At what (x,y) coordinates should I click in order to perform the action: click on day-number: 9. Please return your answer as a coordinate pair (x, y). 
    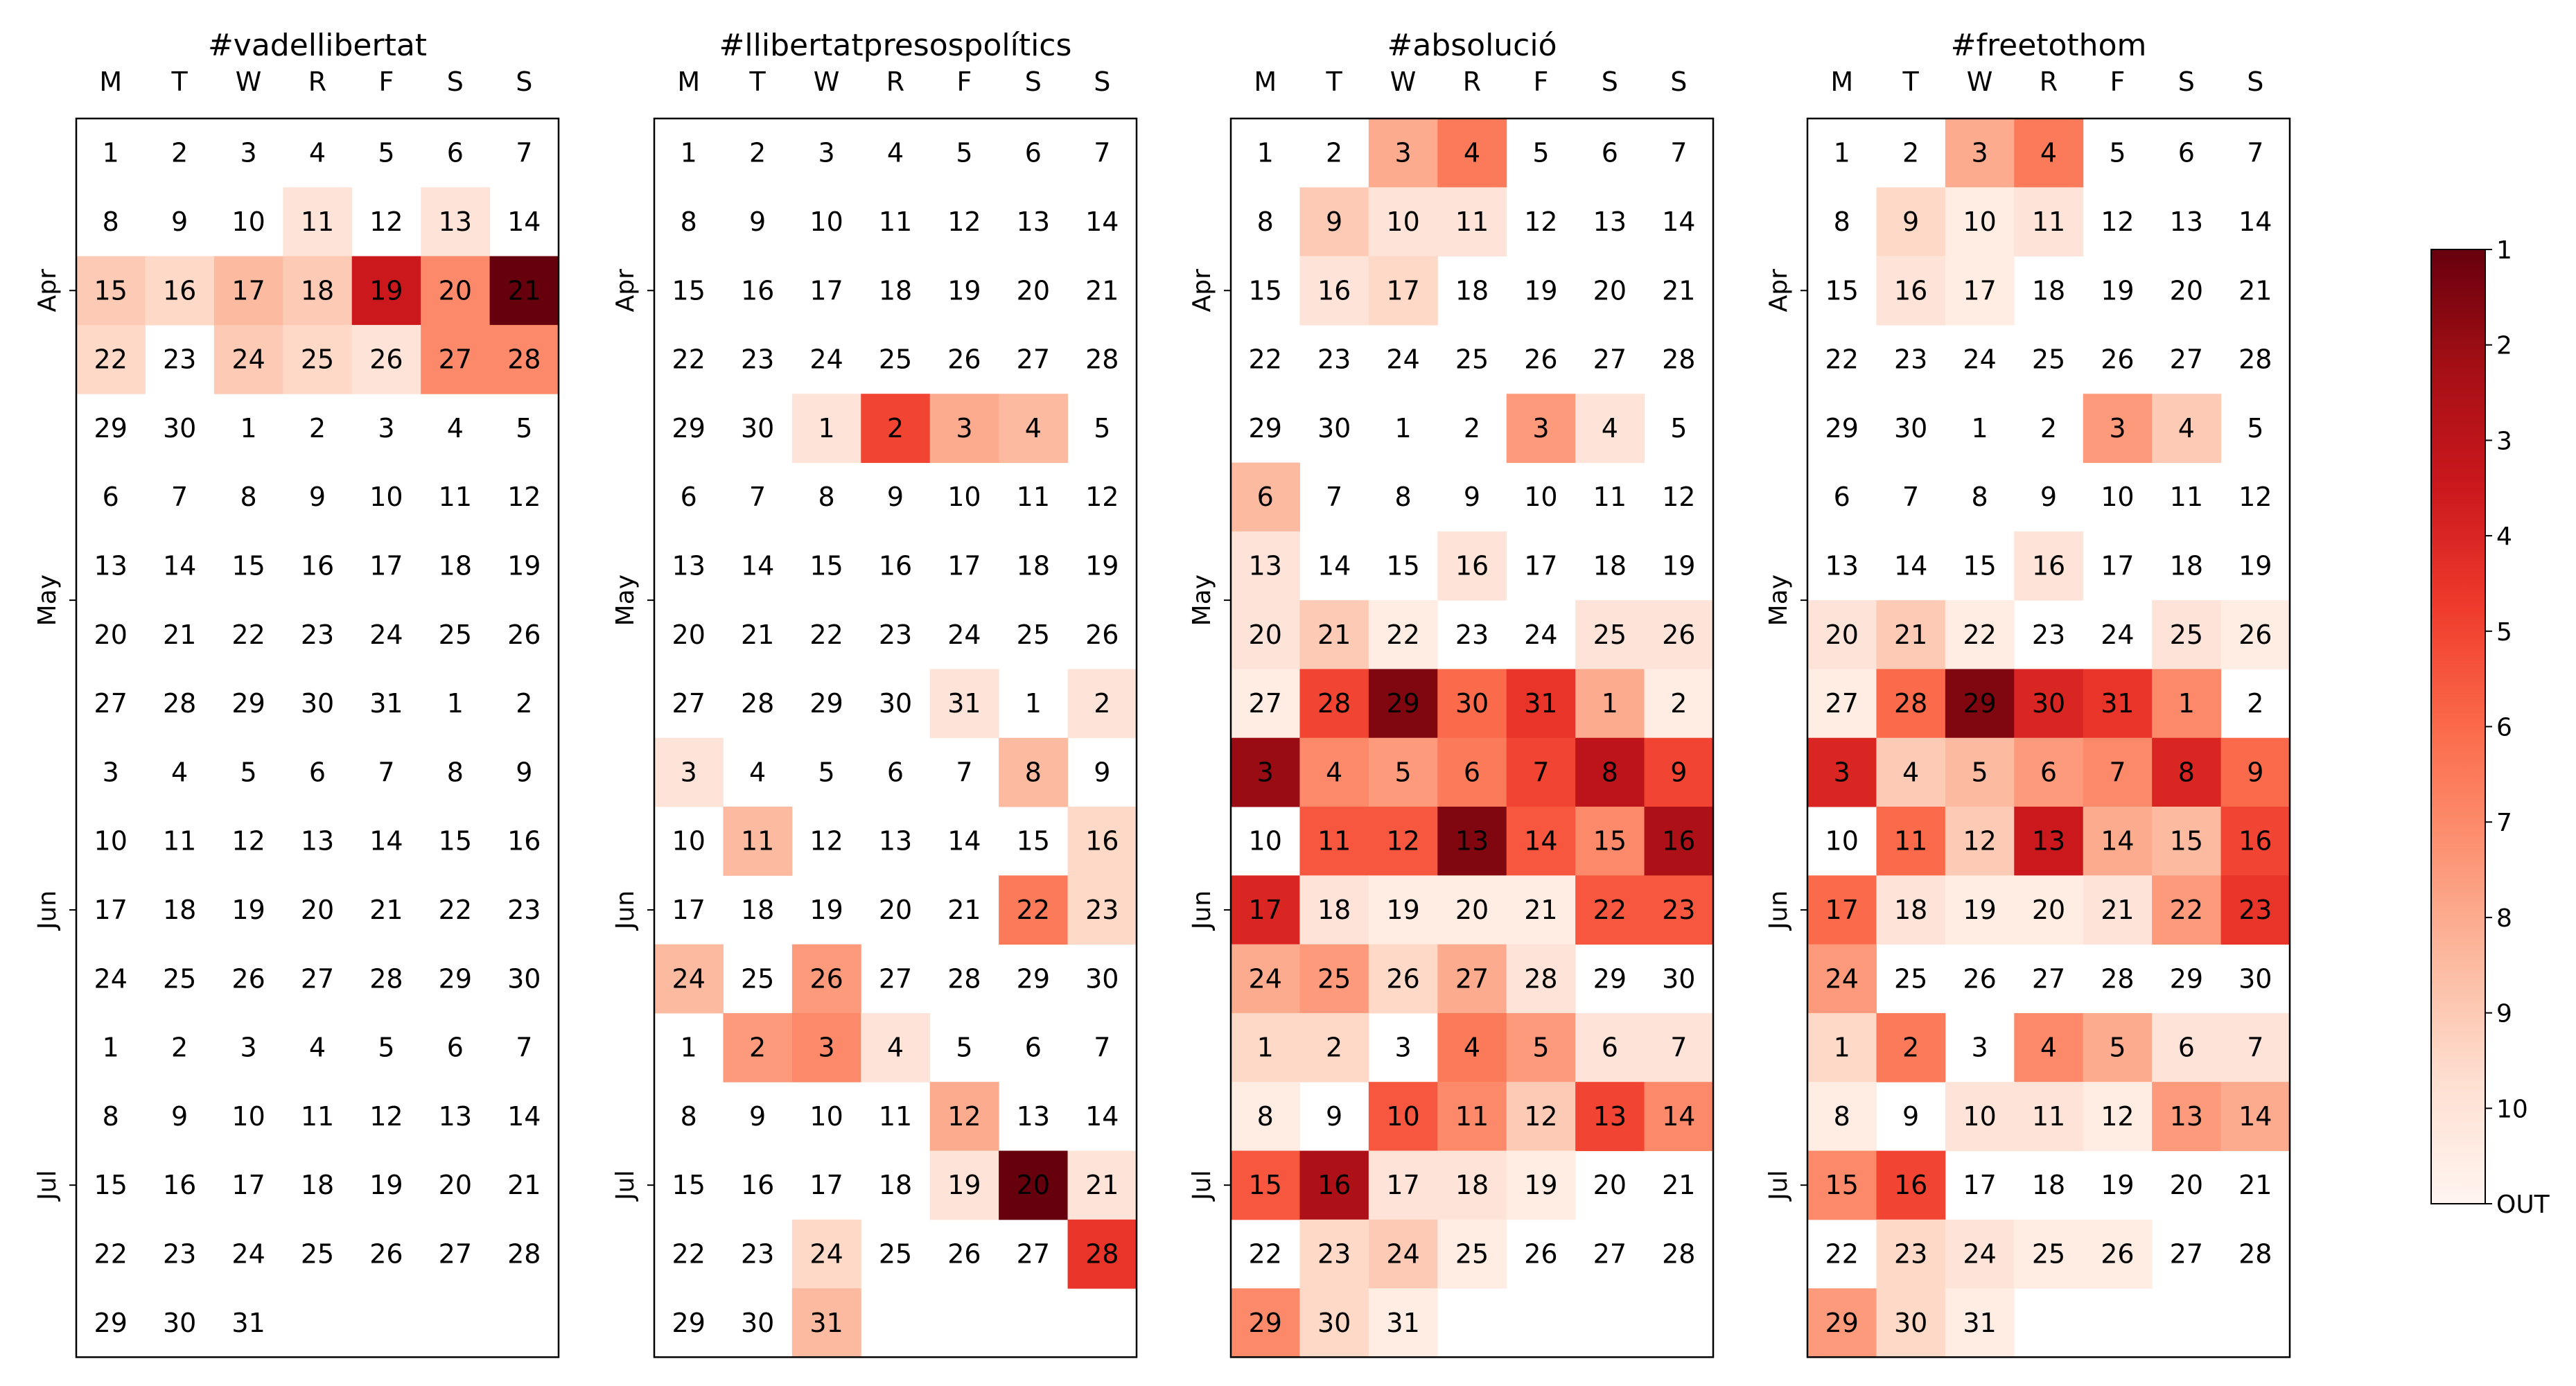
    Looking at the image, I should click on (1910, 1116).